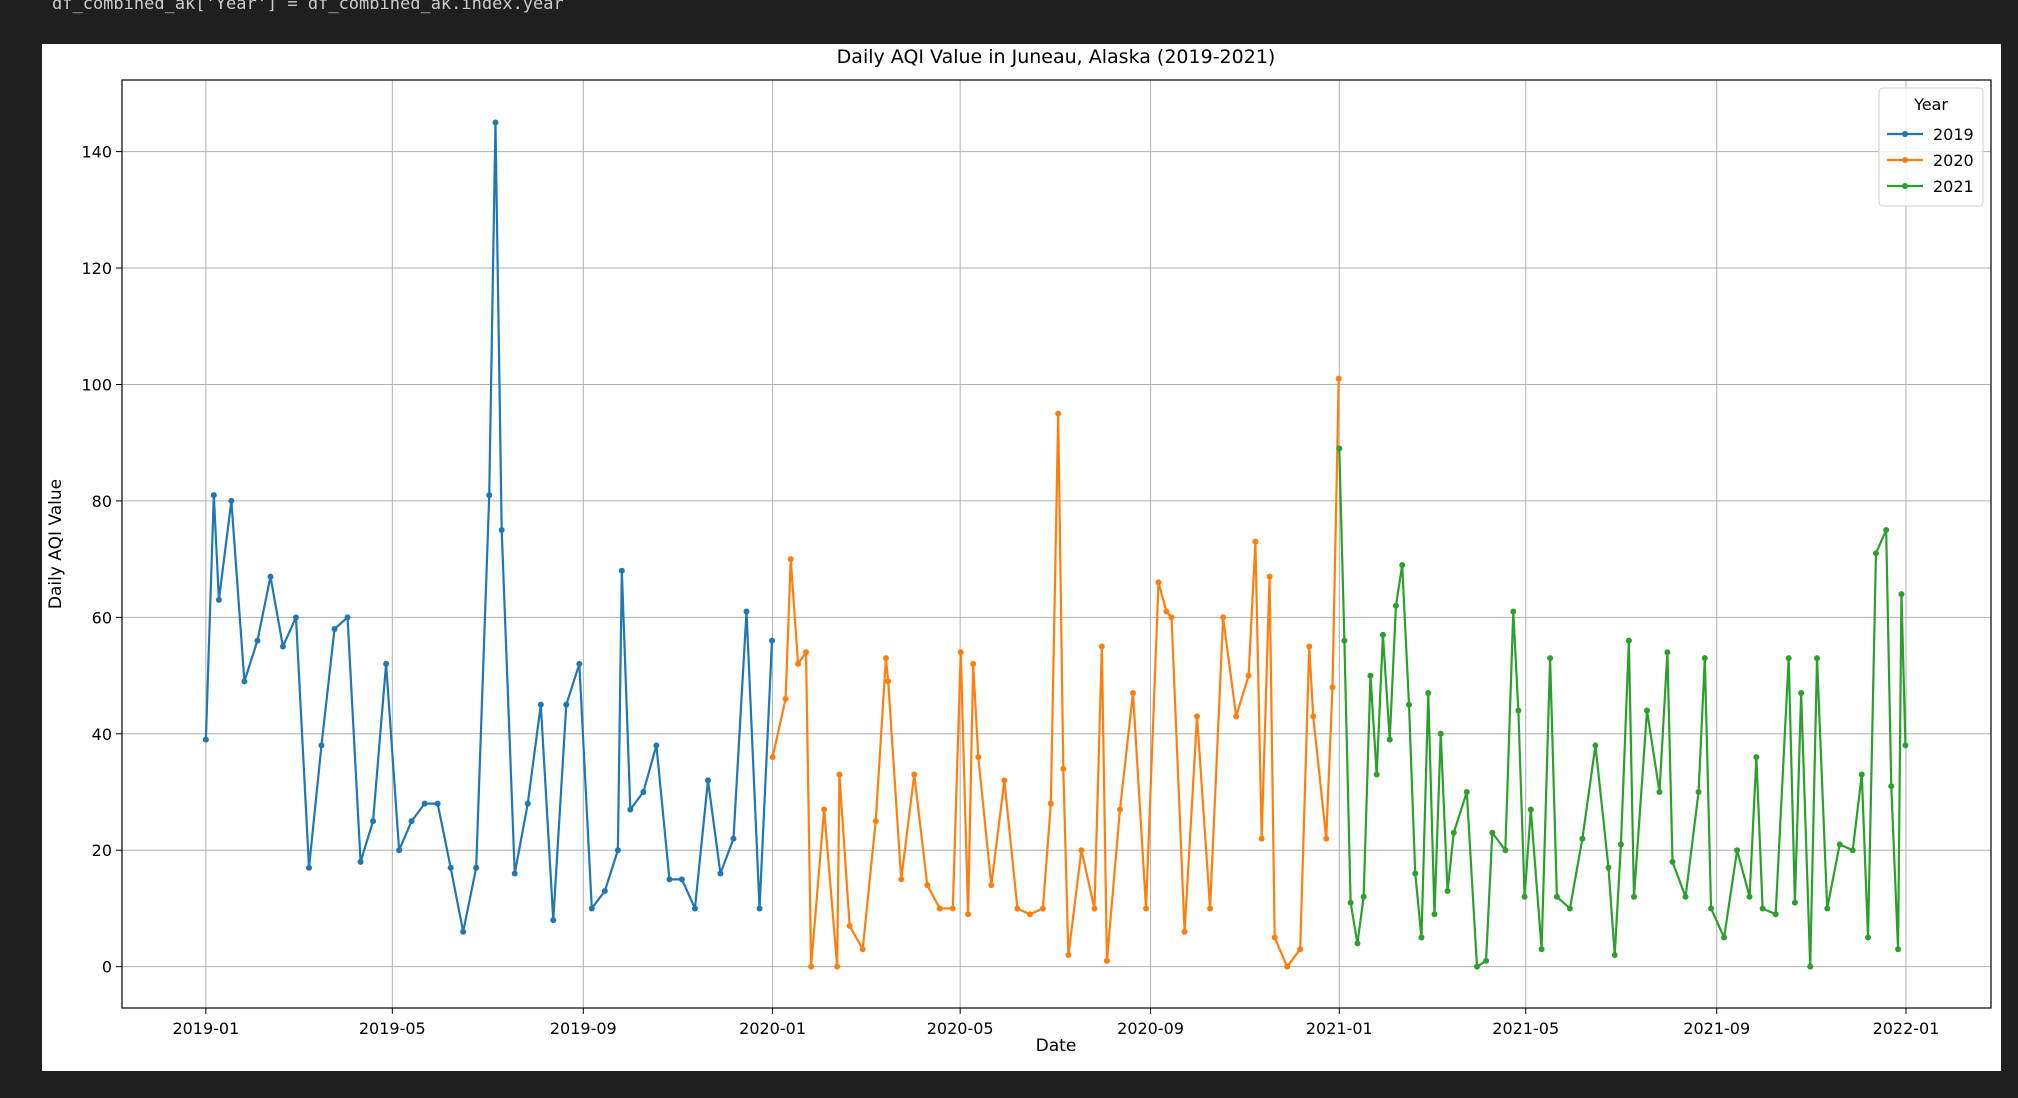 This screenshot has height=1098, width=2018. I want to click on x-tick-label: 2022-01, so click(1906, 1028).